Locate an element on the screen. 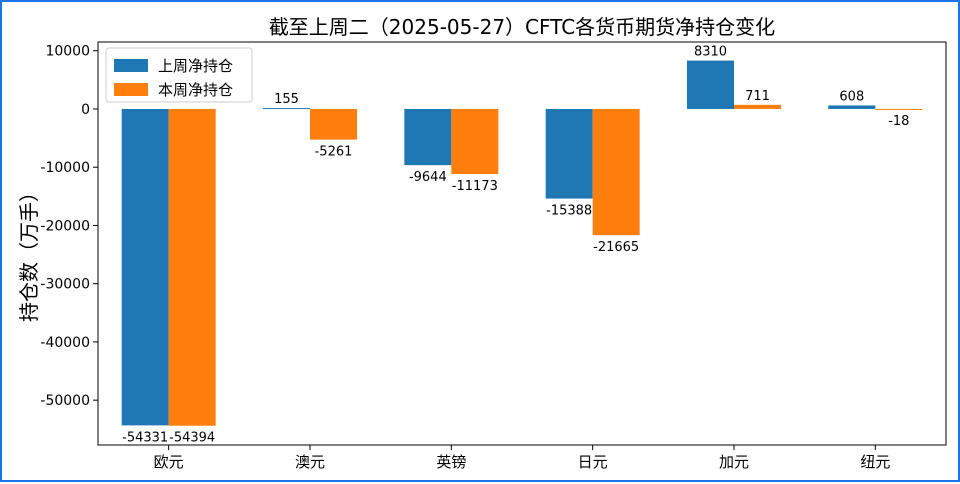 The width and height of the screenshot is (960, 484). data-label: 155 is located at coordinates (286, 99).